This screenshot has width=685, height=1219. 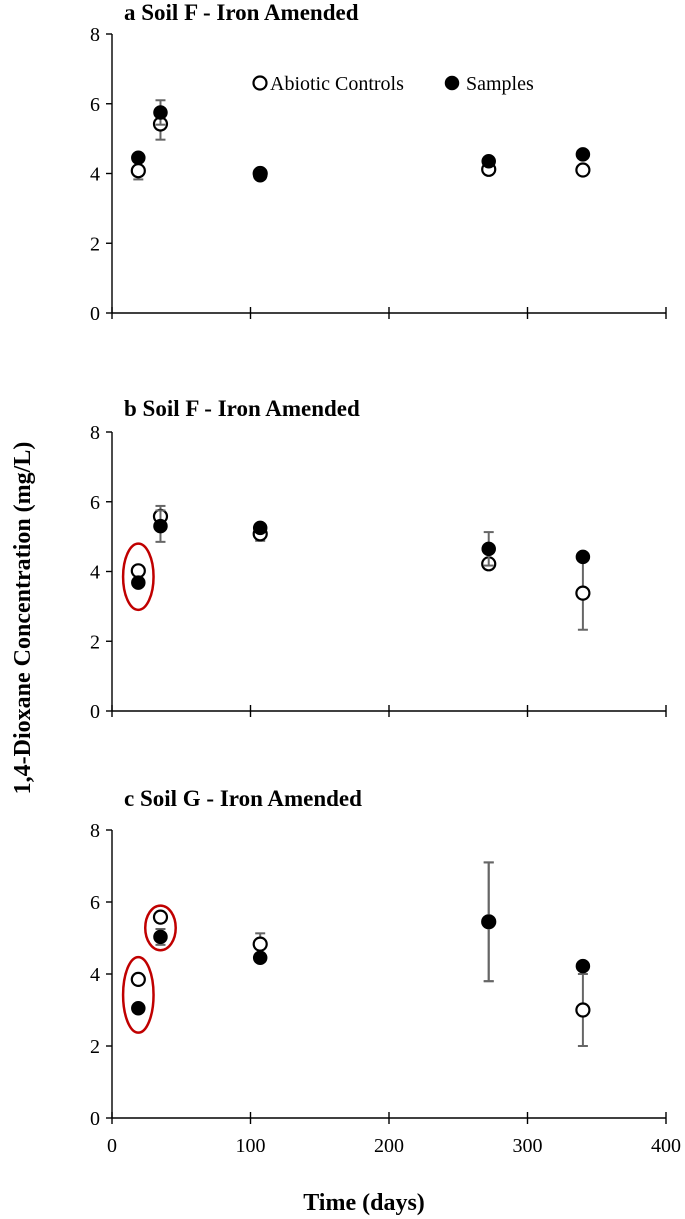 What do you see at coordinates (243, 798) in the screenshot?
I see `panel-title: c Soil G - Iron Amended` at bounding box center [243, 798].